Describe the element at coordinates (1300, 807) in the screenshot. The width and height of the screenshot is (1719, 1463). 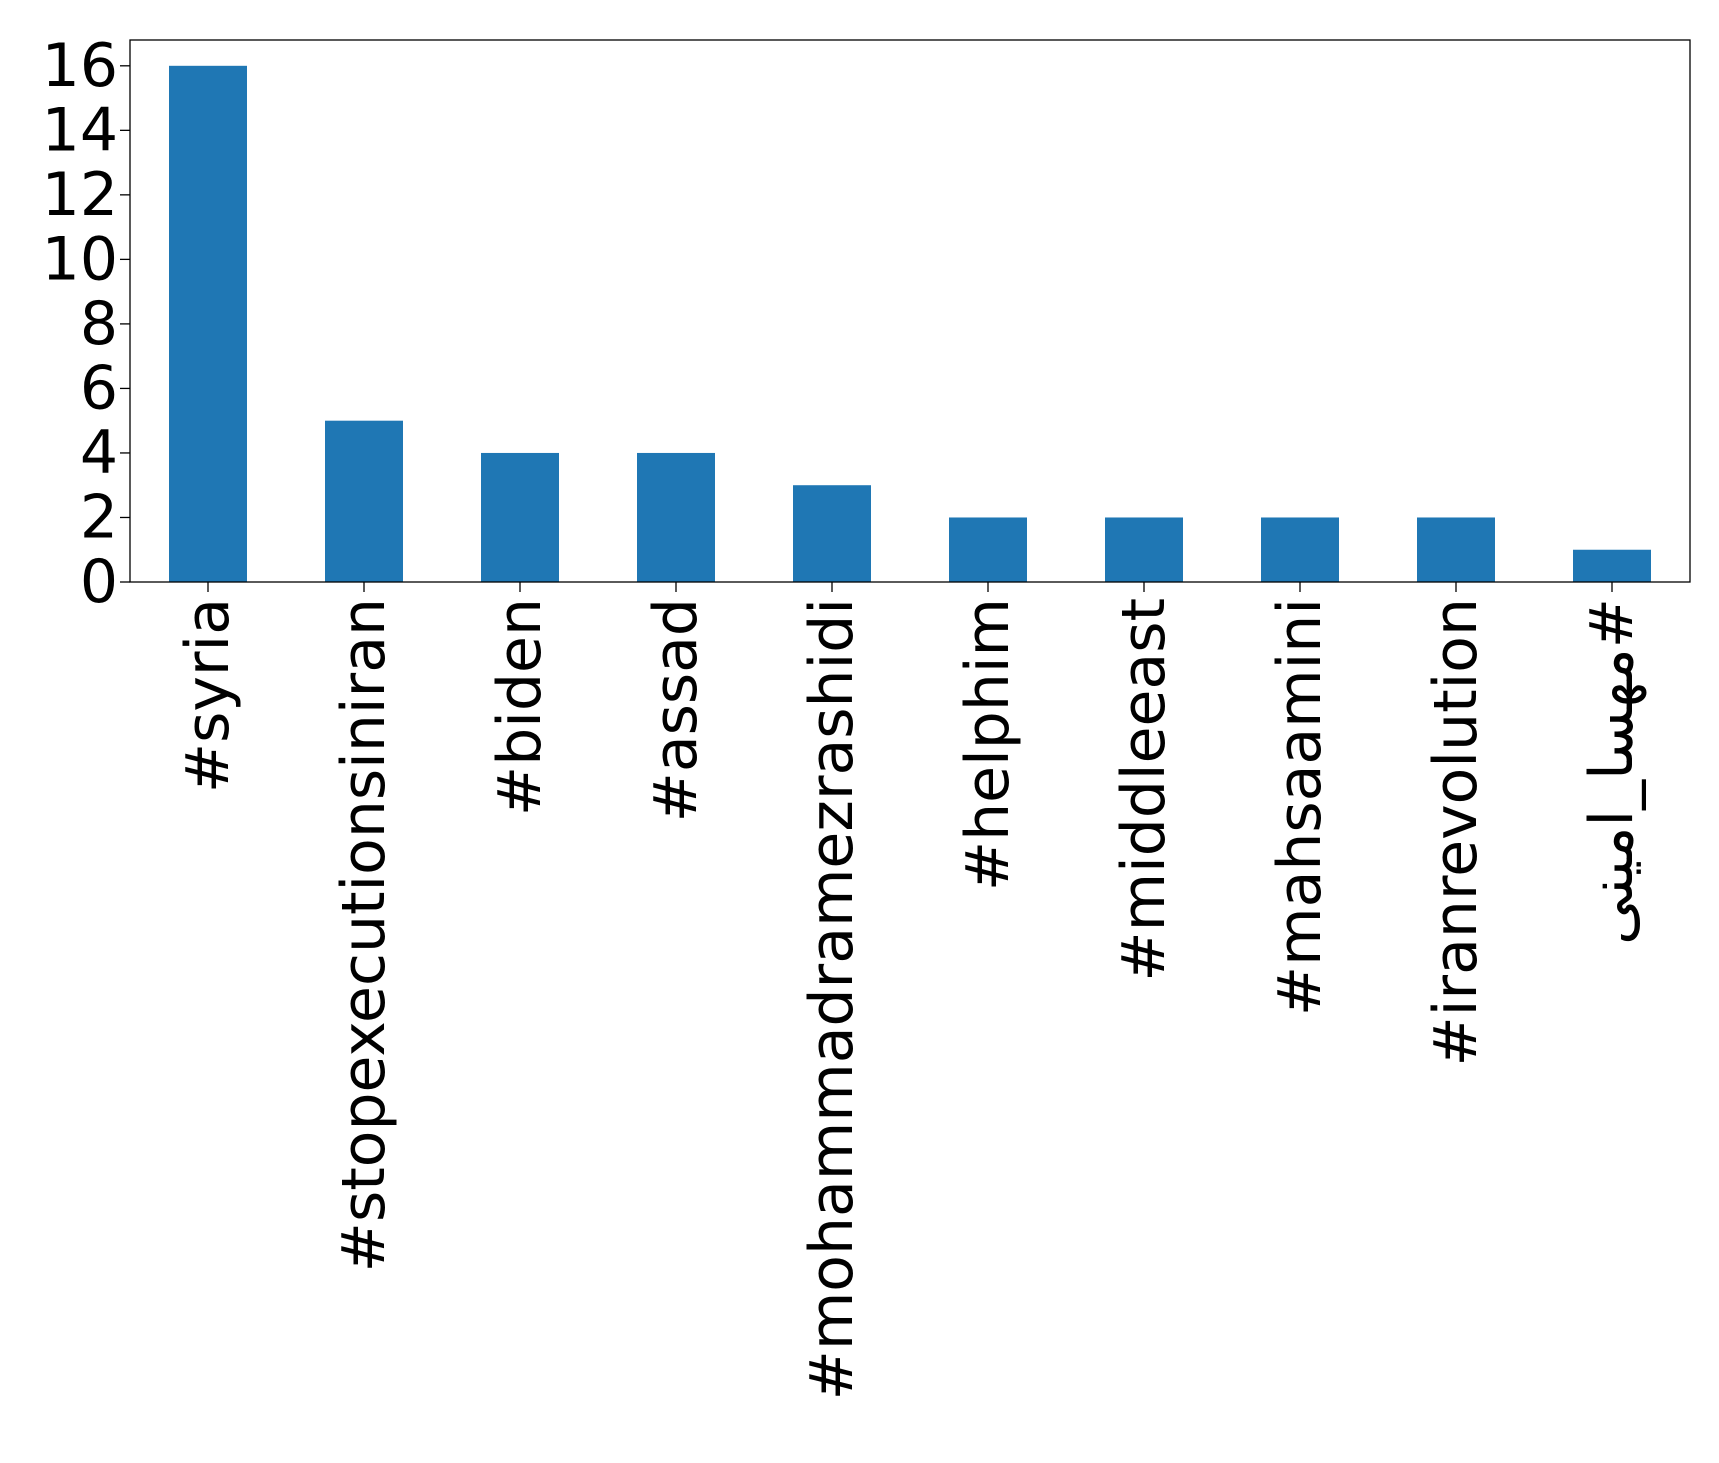
I see `x-tick-label: #mahsaamini` at that location.